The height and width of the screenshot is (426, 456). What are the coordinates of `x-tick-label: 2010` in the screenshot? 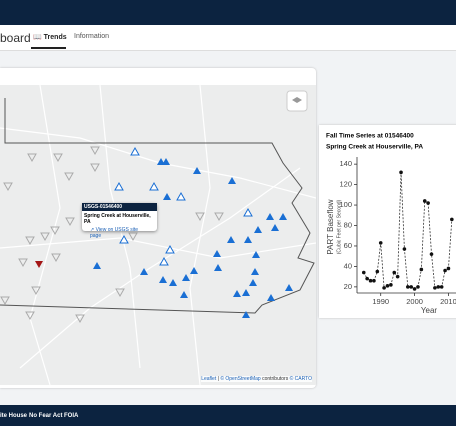 It's located at (448, 301).